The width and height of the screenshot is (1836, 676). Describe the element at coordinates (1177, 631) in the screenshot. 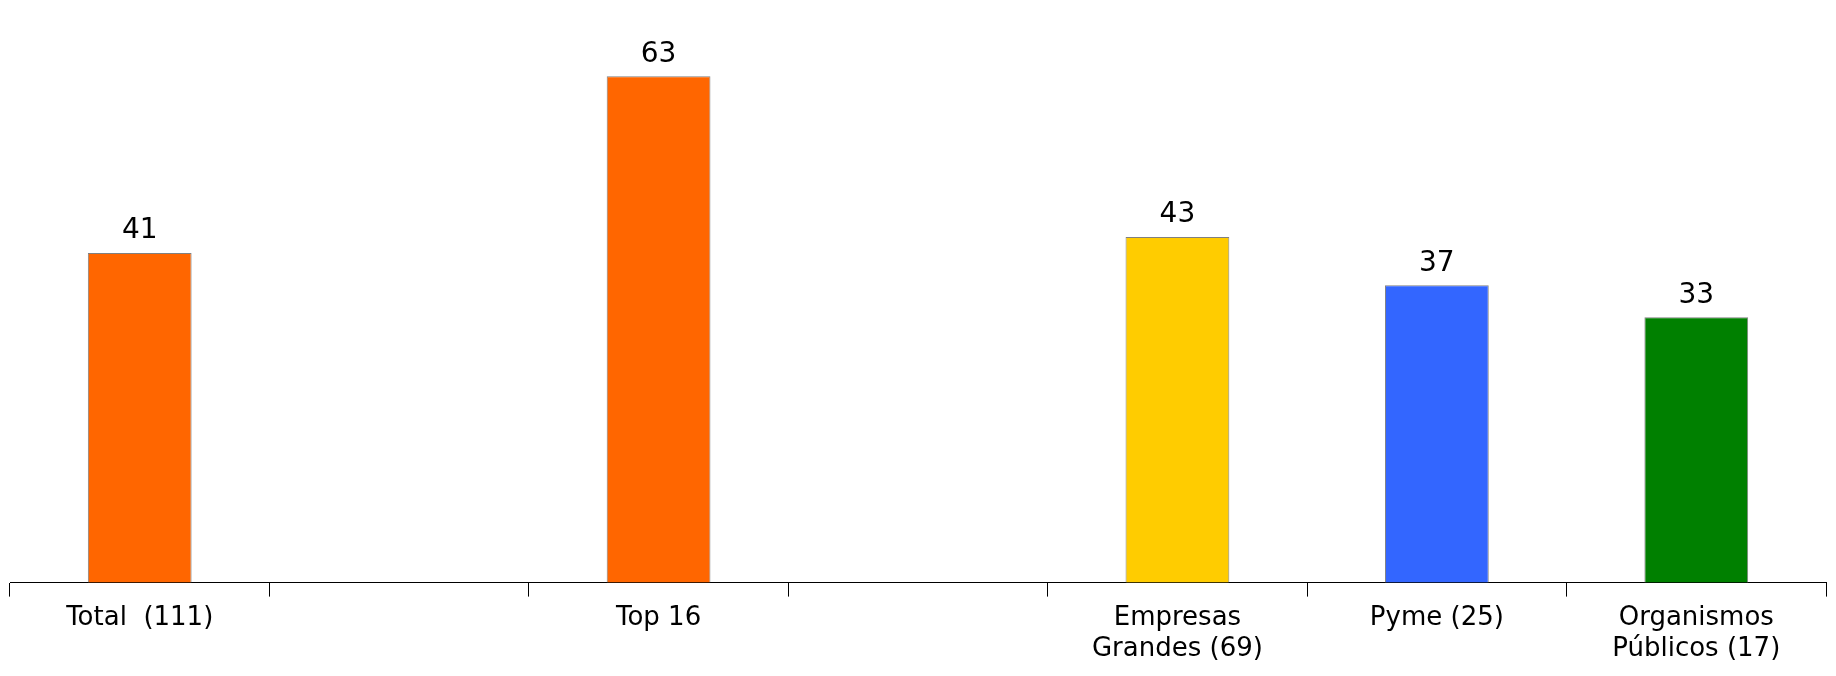

I see `x-tick-label: Empresas Grandes (69)` at that location.